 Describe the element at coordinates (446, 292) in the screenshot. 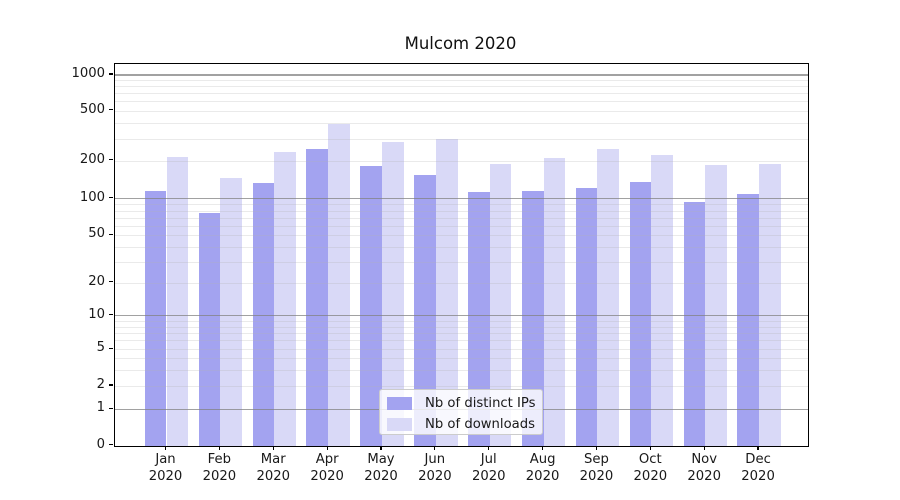

I see `bar-downloads-jun` at that location.